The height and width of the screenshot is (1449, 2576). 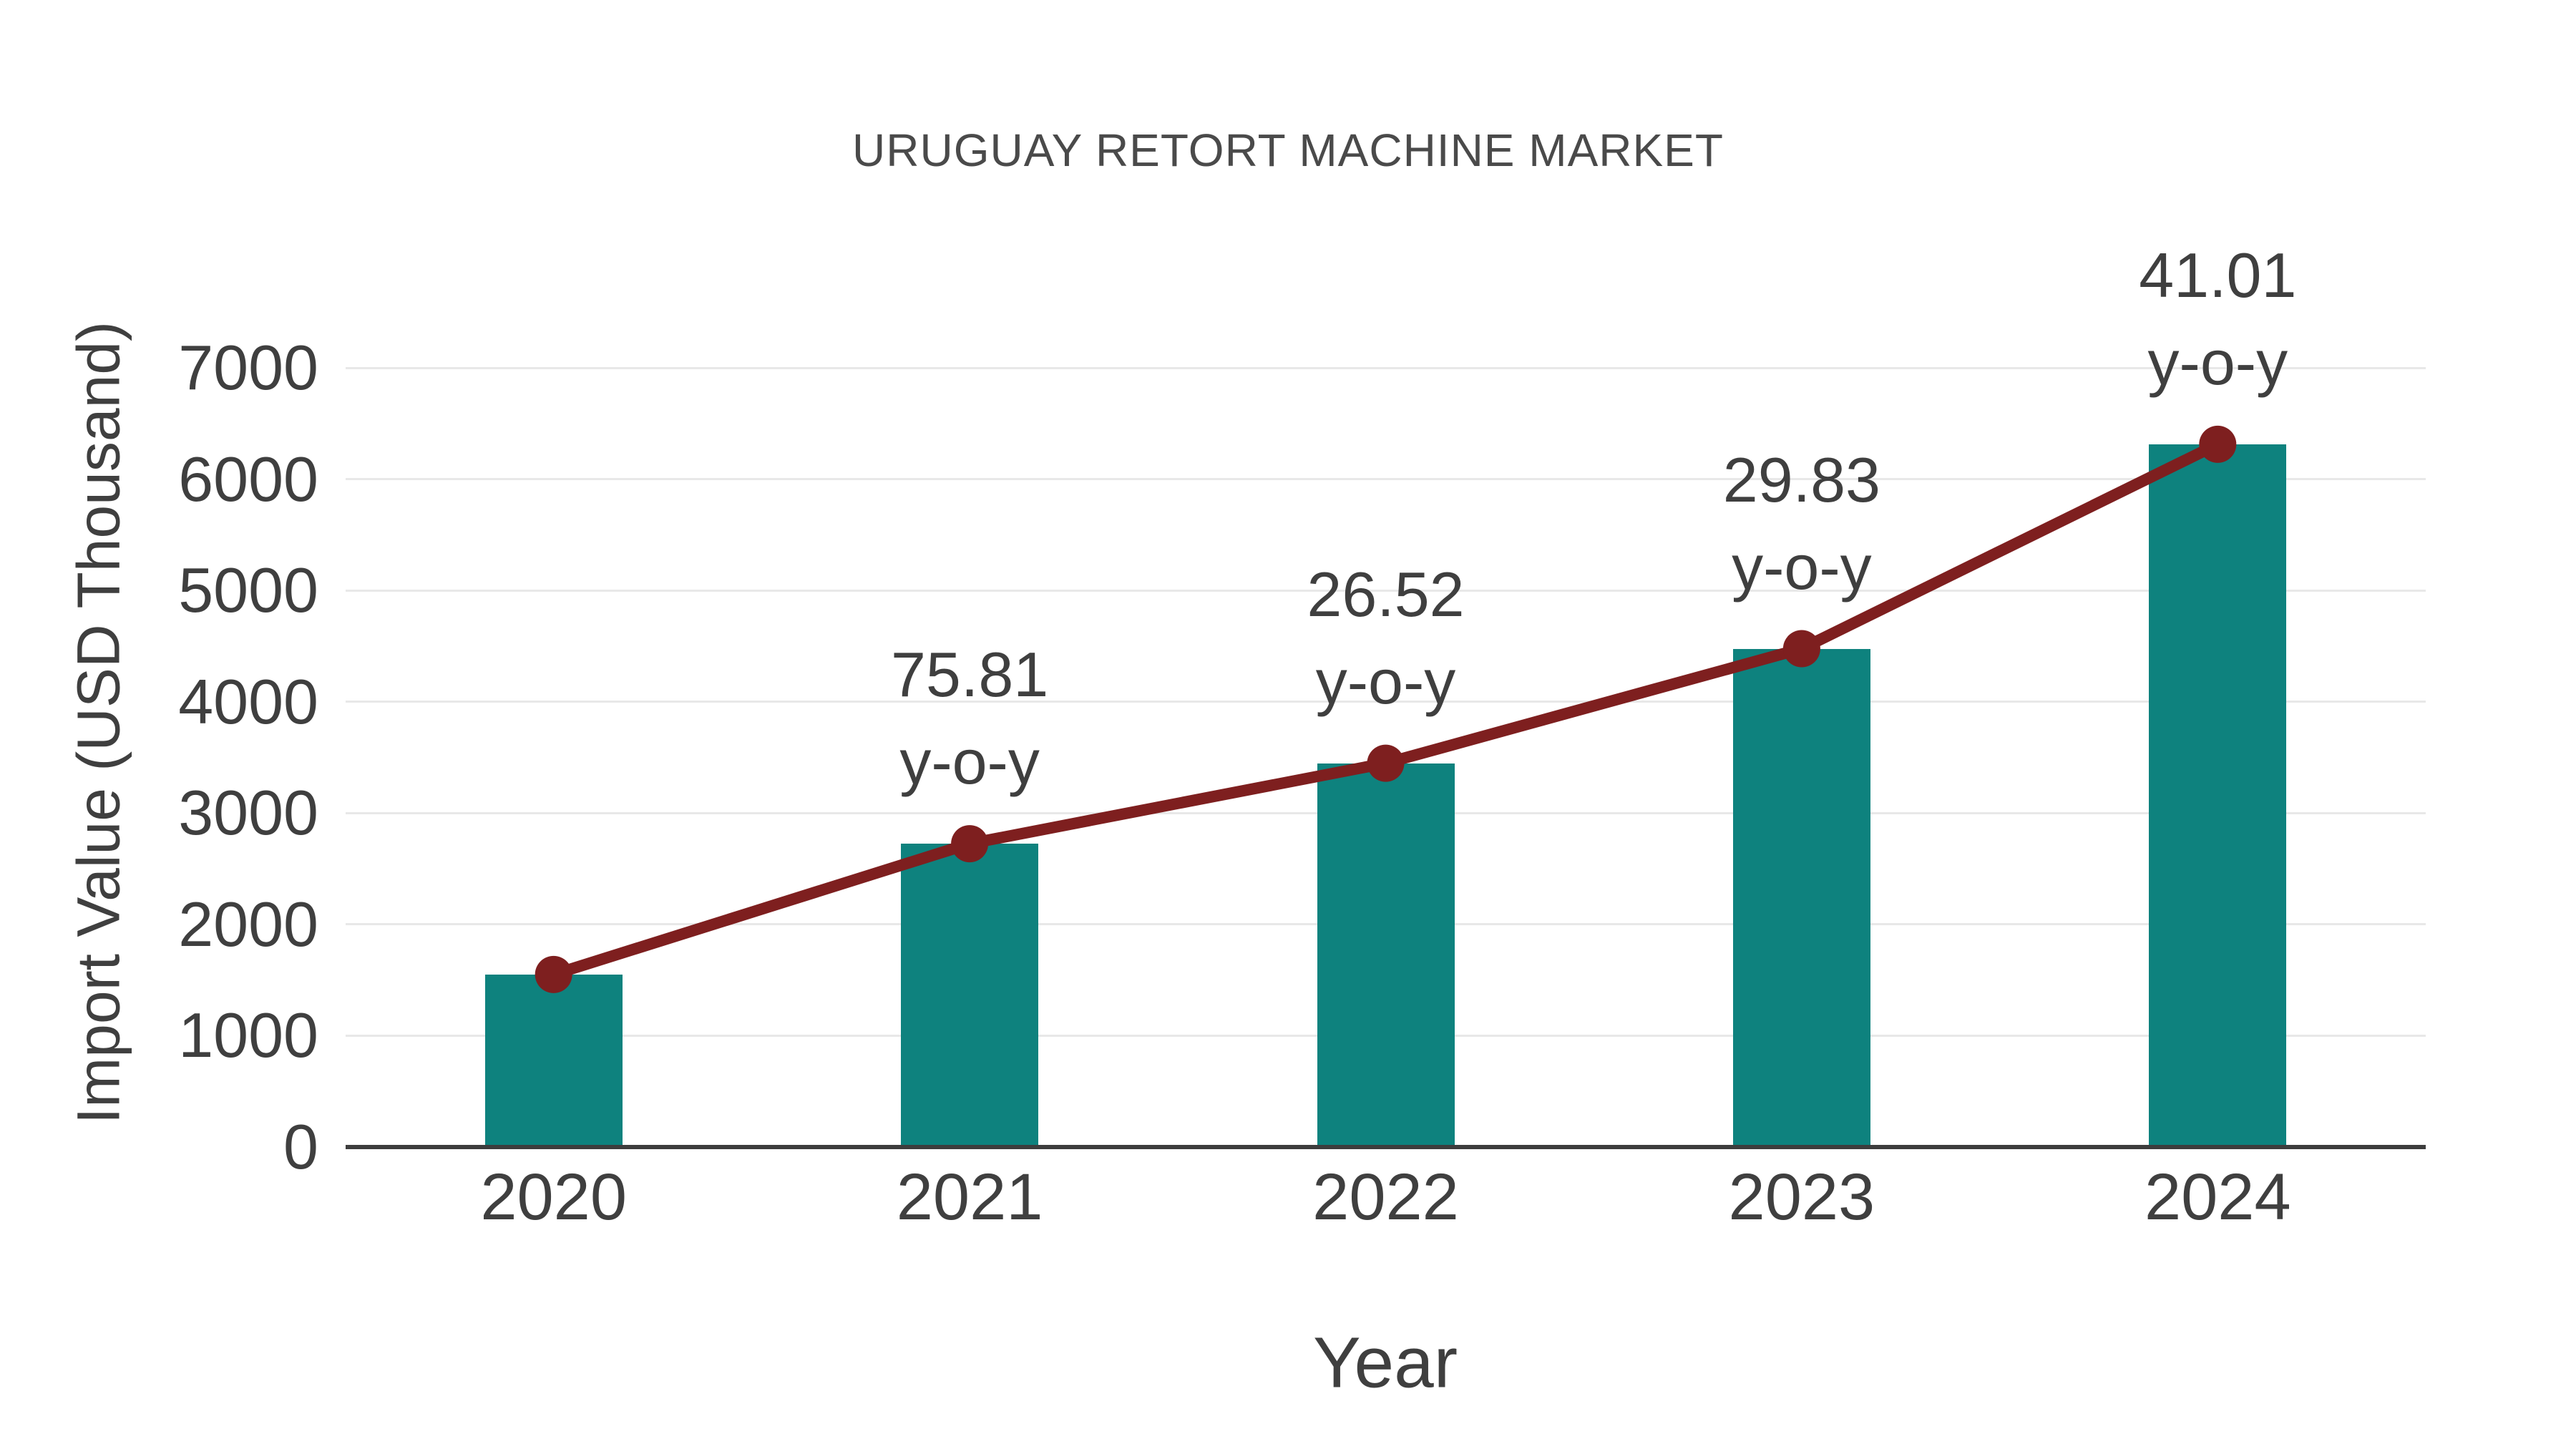 What do you see at coordinates (2218, 795) in the screenshot?
I see `bar-2024` at bounding box center [2218, 795].